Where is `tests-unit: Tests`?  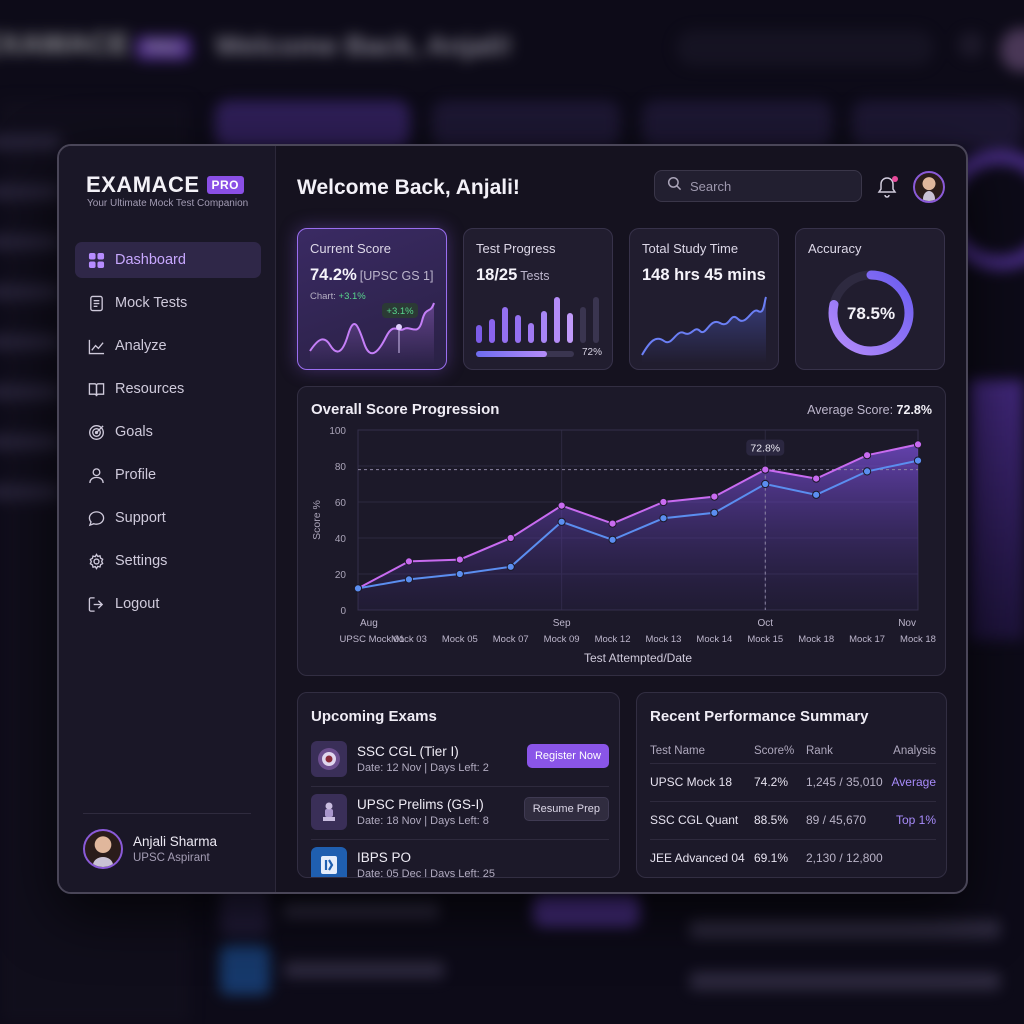 tests-unit: Tests is located at coordinates (535, 276).